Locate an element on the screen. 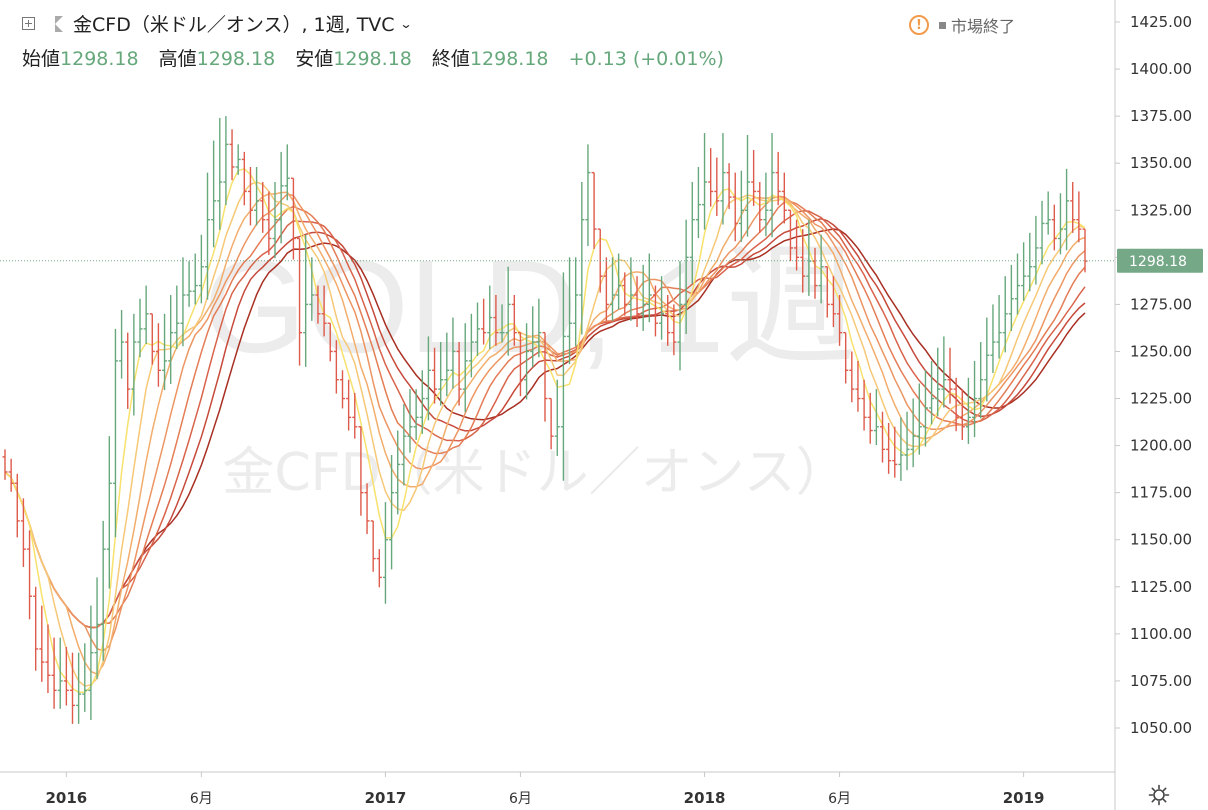 This screenshot has width=1208, height=810. price-tick-label: 1400.00 is located at coordinates (1161, 69).